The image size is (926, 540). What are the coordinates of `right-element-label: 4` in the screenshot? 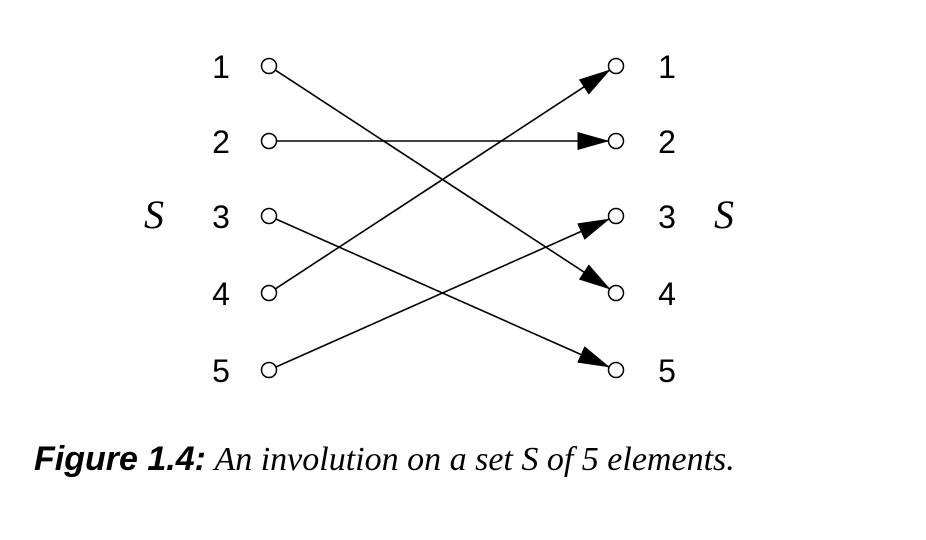 It's located at (667, 294).